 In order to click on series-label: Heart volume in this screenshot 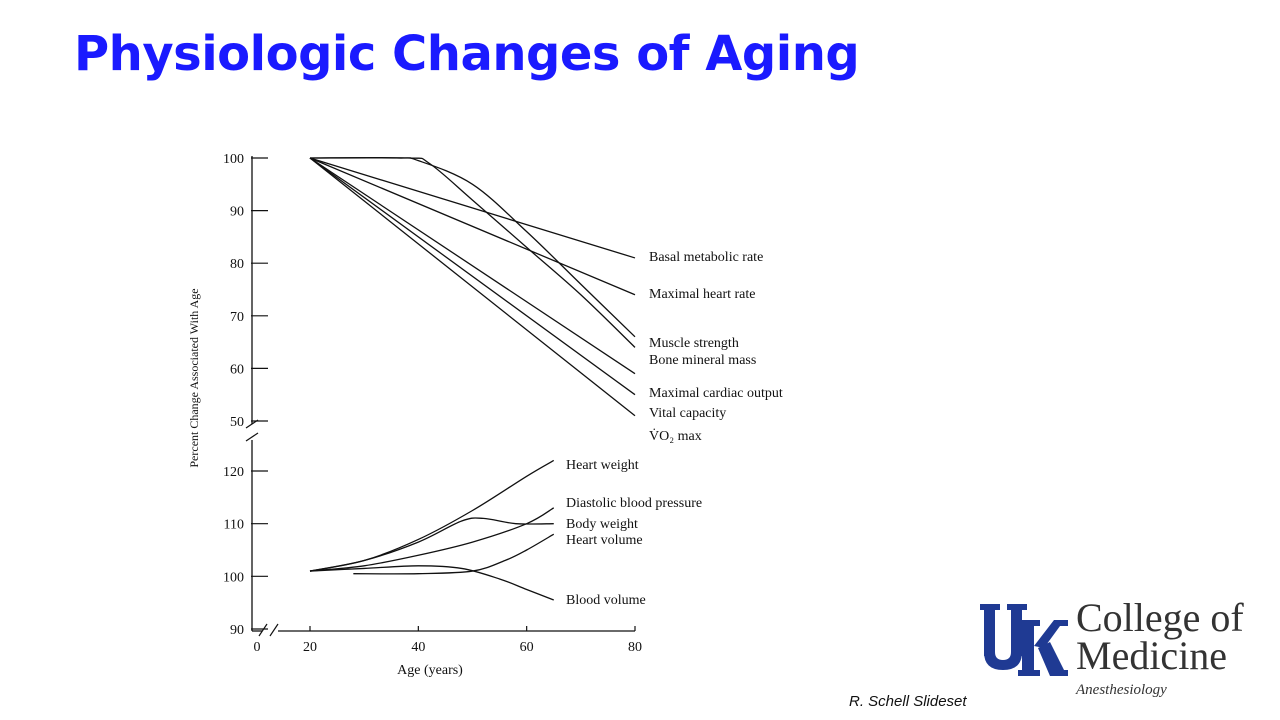, I will do `click(604, 540)`.